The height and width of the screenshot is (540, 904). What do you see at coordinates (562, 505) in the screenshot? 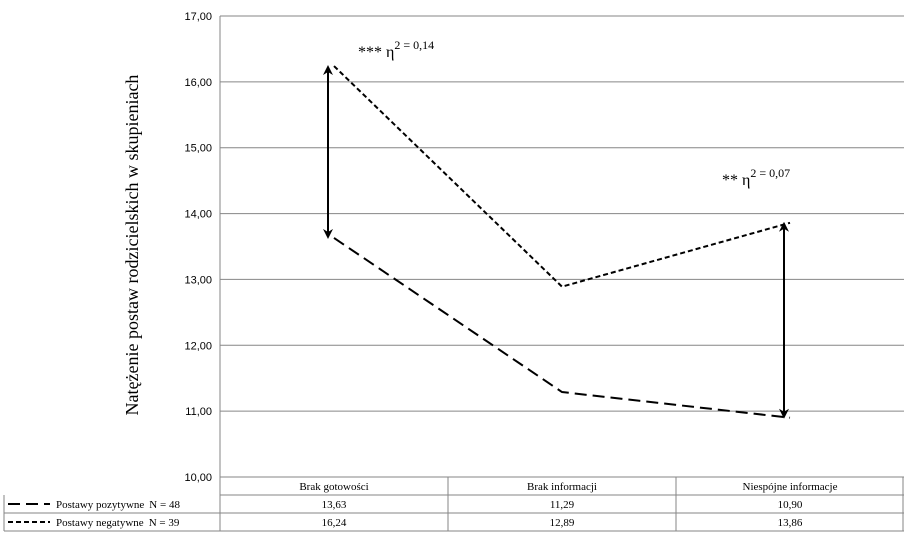
I see `table-value: 11,29` at bounding box center [562, 505].